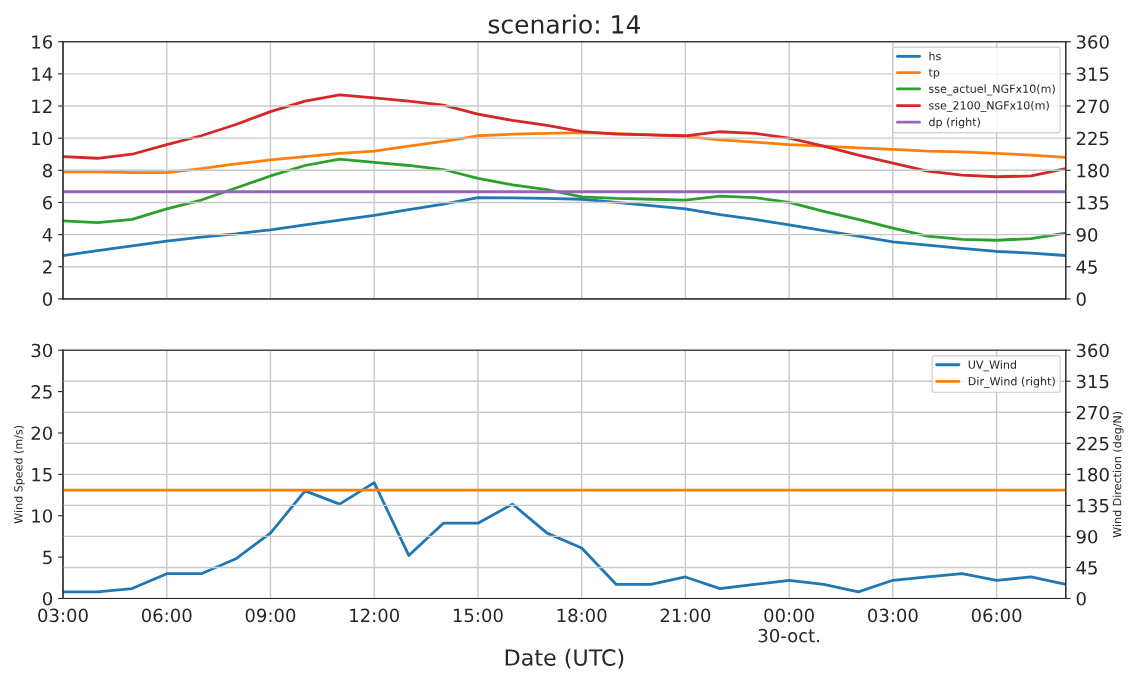 This screenshot has width=1135, height=684. I want to click on y-tick-label: 8, so click(48, 170).